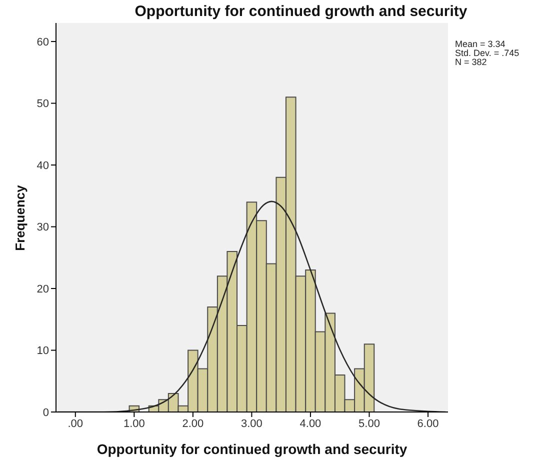  I want to click on chart-title: Opportunity for continued growth and security, so click(301, 11).